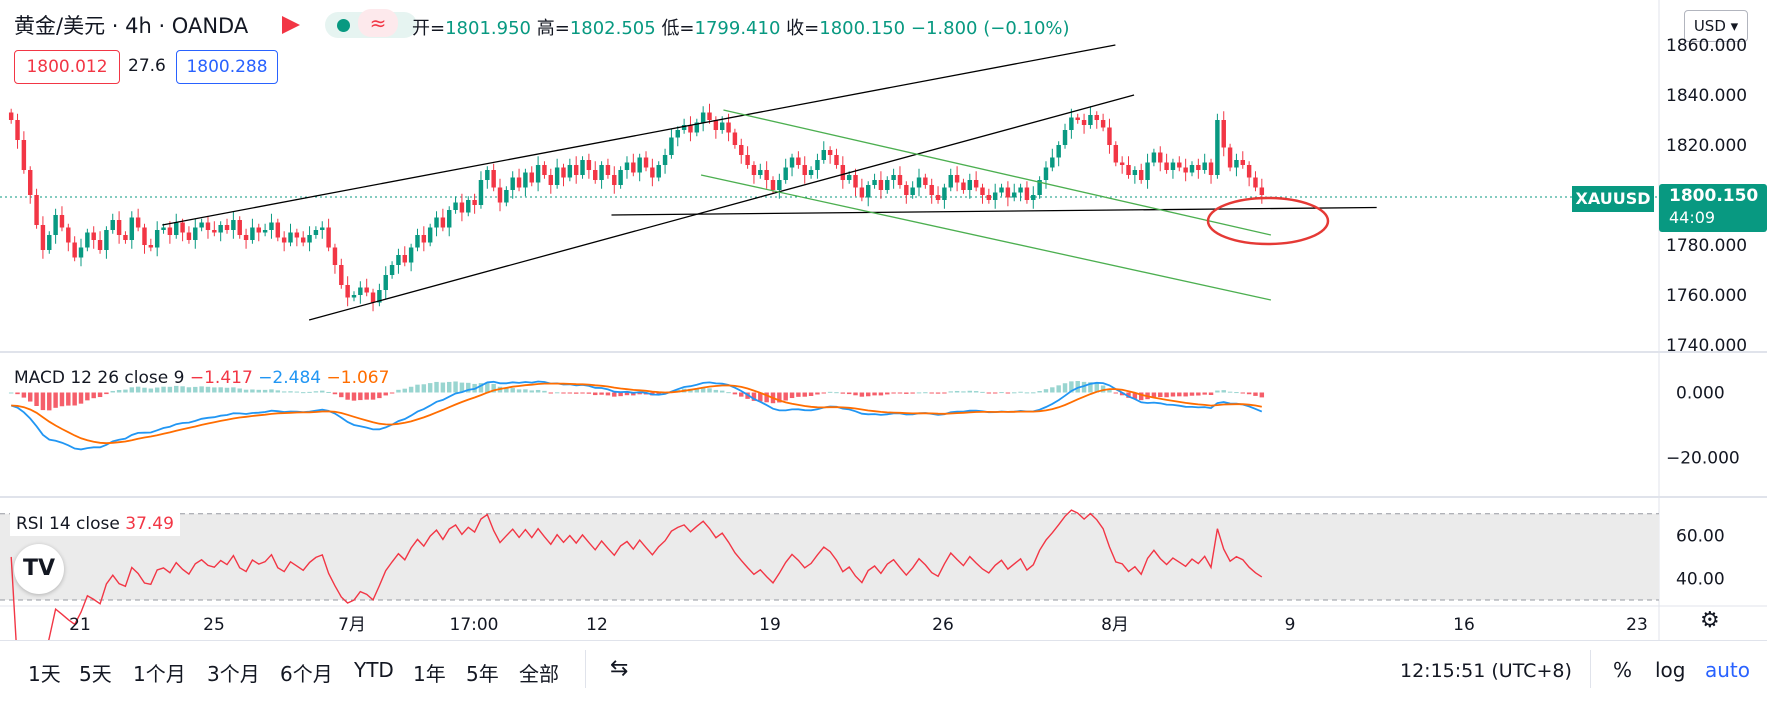 The image size is (1767, 705). What do you see at coordinates (95, 674) in the screenshot?
I see `range-button: 5天` at bounding box center [95, 674].